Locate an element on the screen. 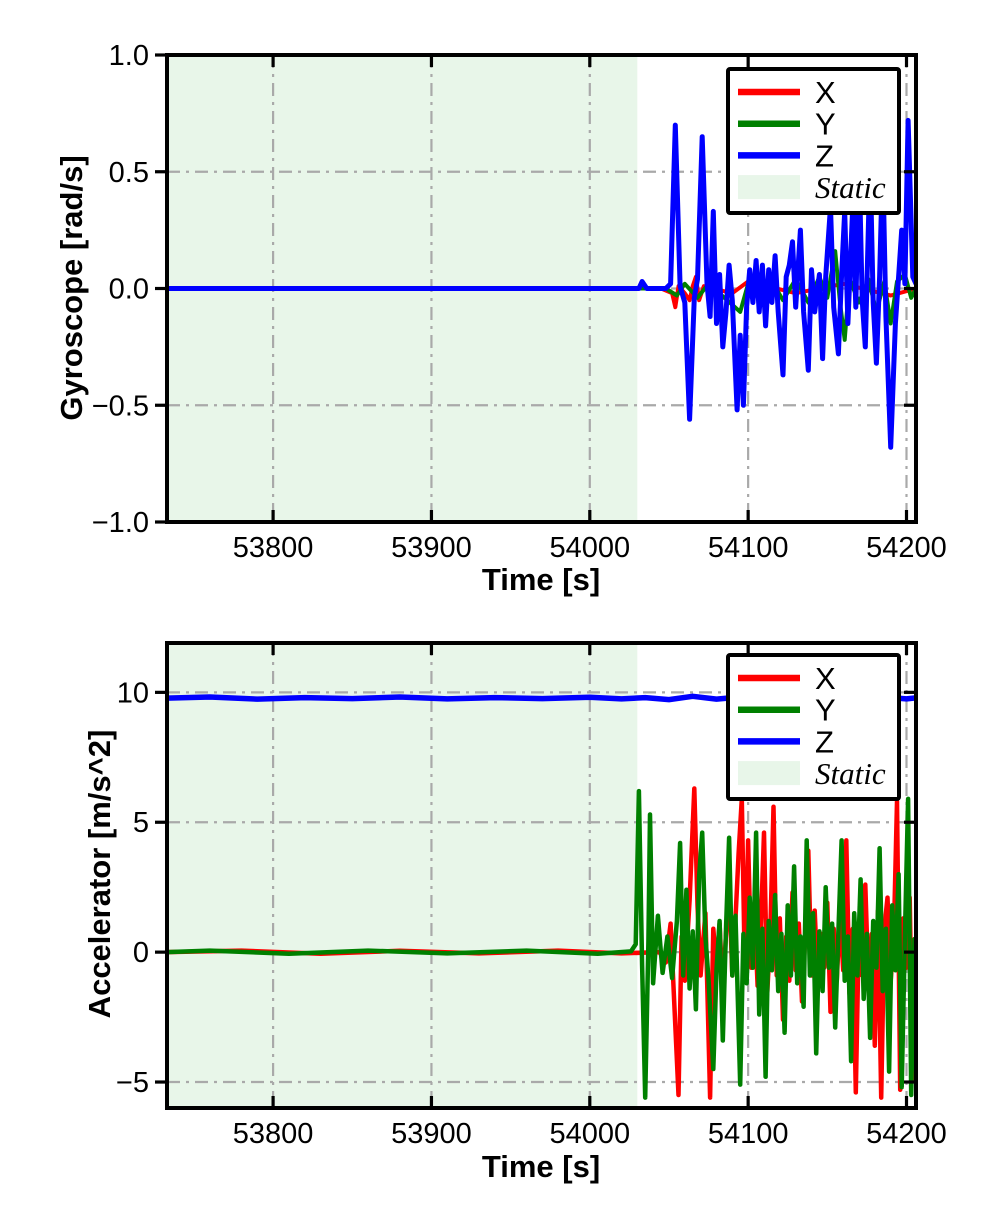 This screenshot has height=1228, width=992. gyroscope-xtick-label-54100: 54100 is located at coordinates (748, 548).